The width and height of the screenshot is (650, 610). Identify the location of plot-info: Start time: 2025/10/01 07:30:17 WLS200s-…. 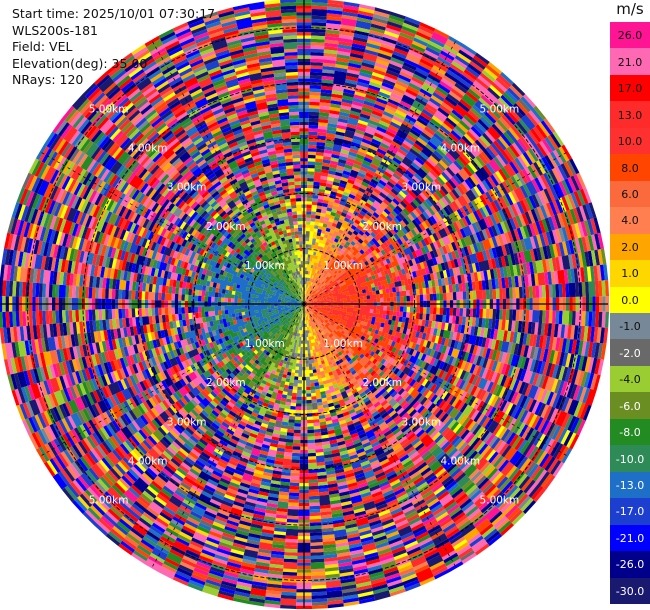
(113, 47).